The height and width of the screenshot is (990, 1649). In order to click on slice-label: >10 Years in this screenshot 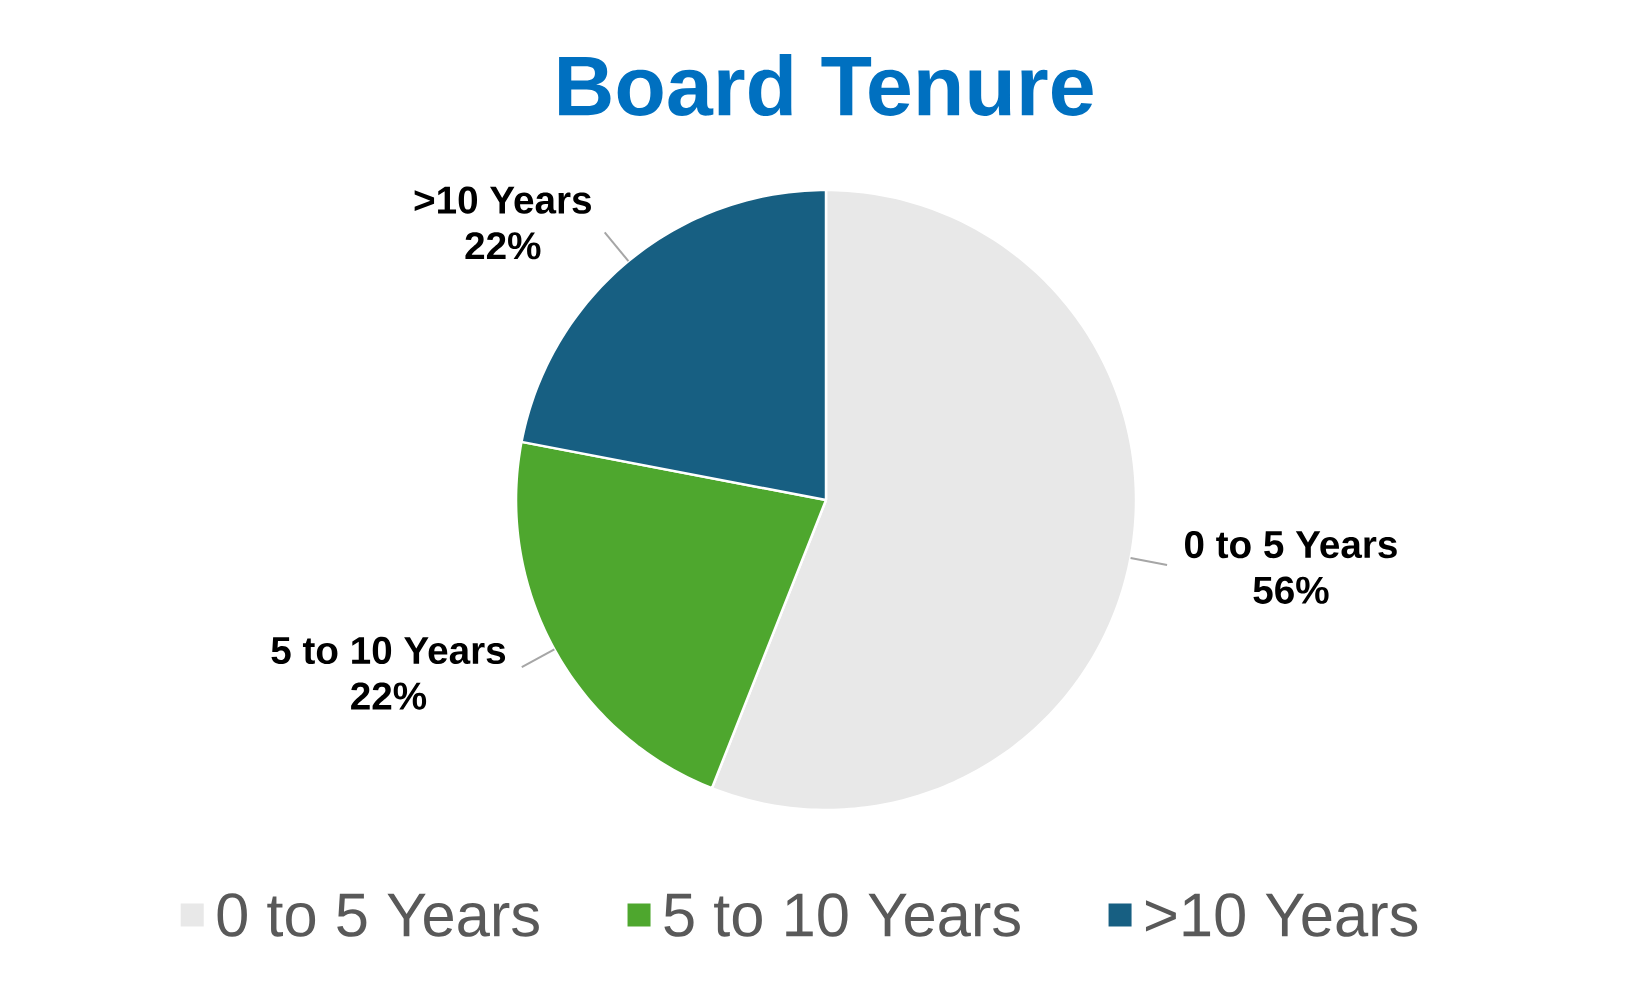, I will do `click(502, 200)`.